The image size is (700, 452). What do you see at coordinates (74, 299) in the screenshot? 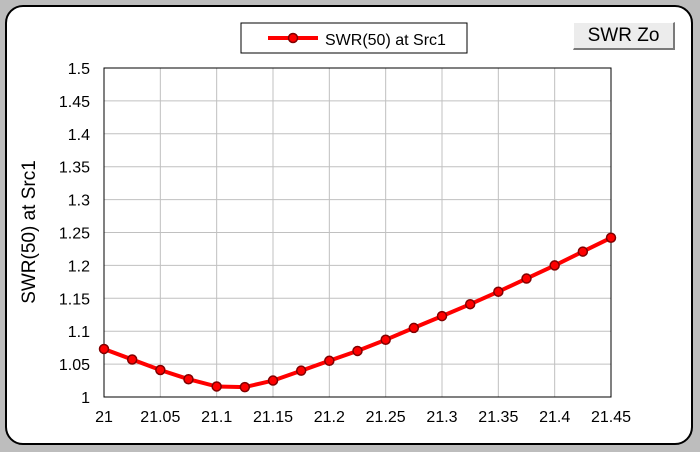
I see `y-tick-label: 1.15` at bounding box center [74, 299].